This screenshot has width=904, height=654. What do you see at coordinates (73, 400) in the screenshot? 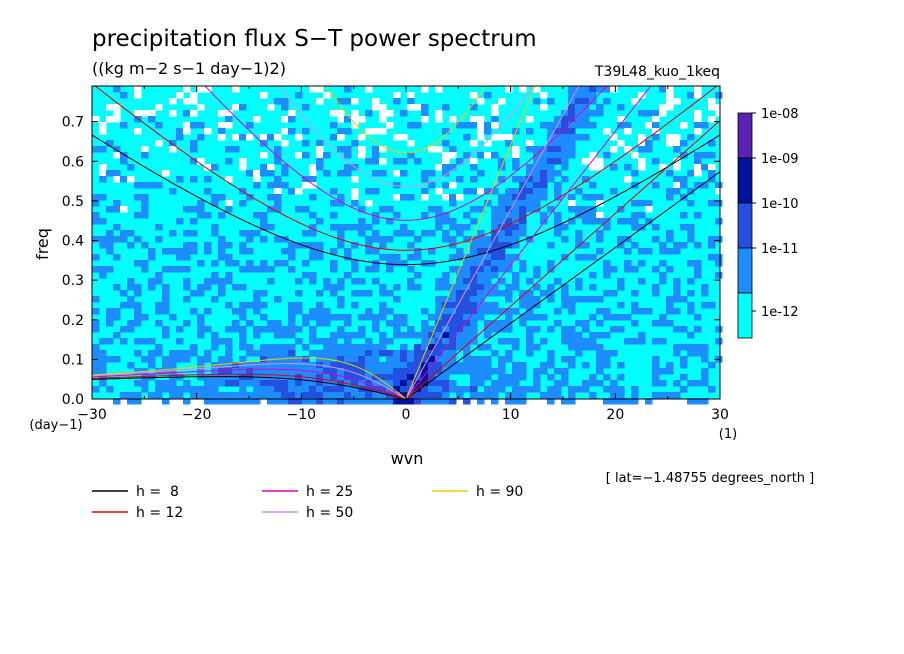
I see `y-tick-label: 0.0` at bounding box center [73, 400].